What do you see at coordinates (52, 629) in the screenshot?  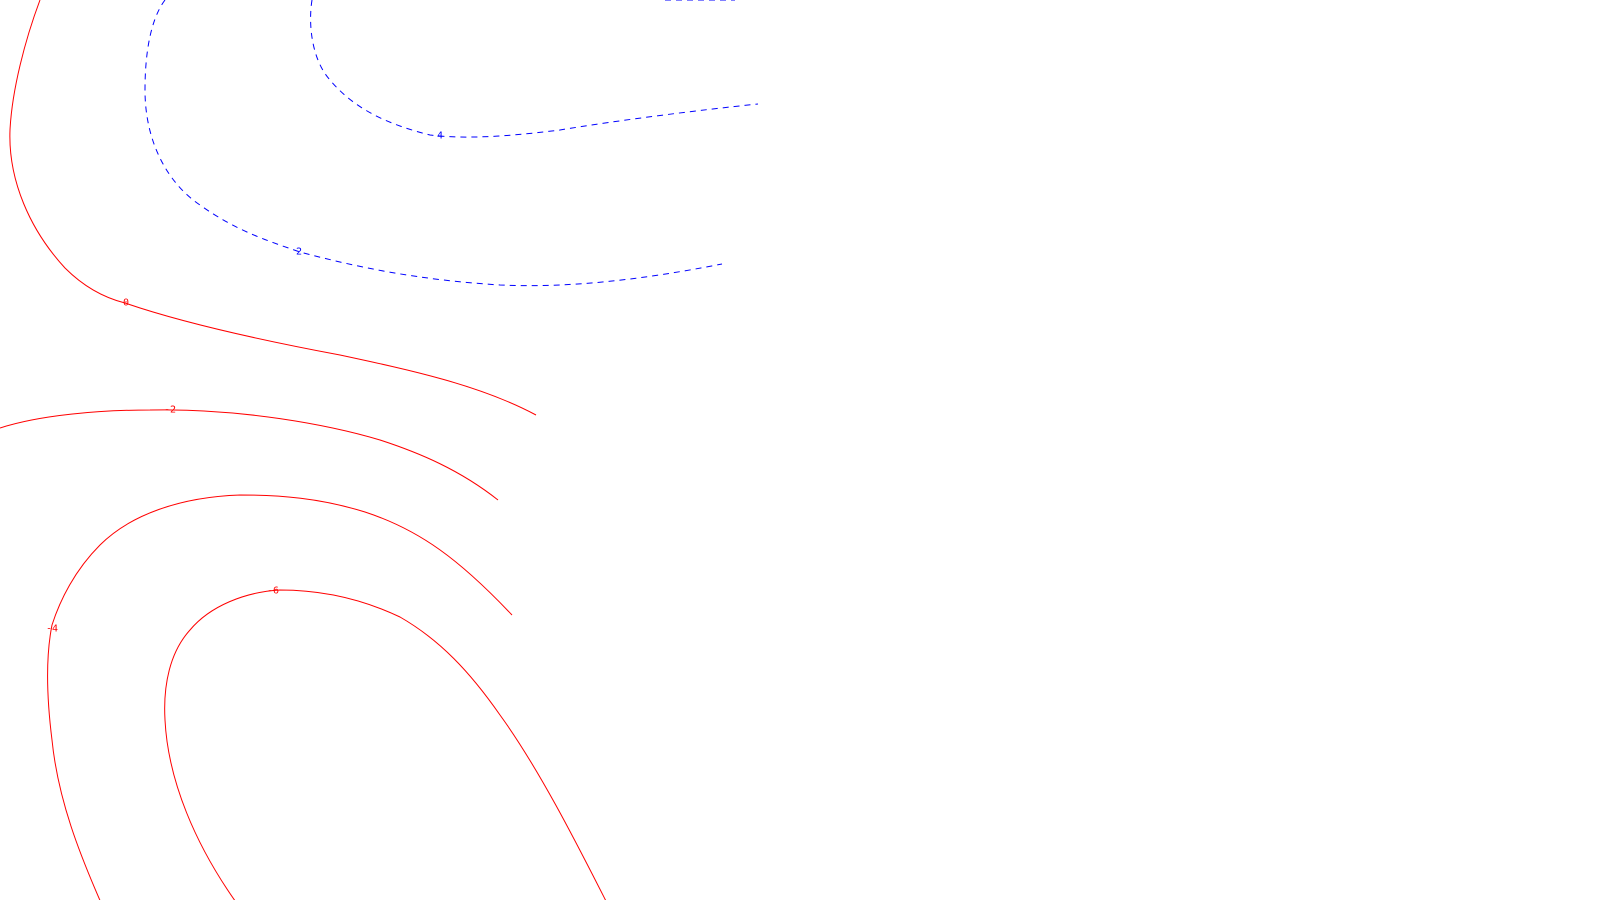 I see `contour-label-neg-4: -4` at bounding box center [52, 629].